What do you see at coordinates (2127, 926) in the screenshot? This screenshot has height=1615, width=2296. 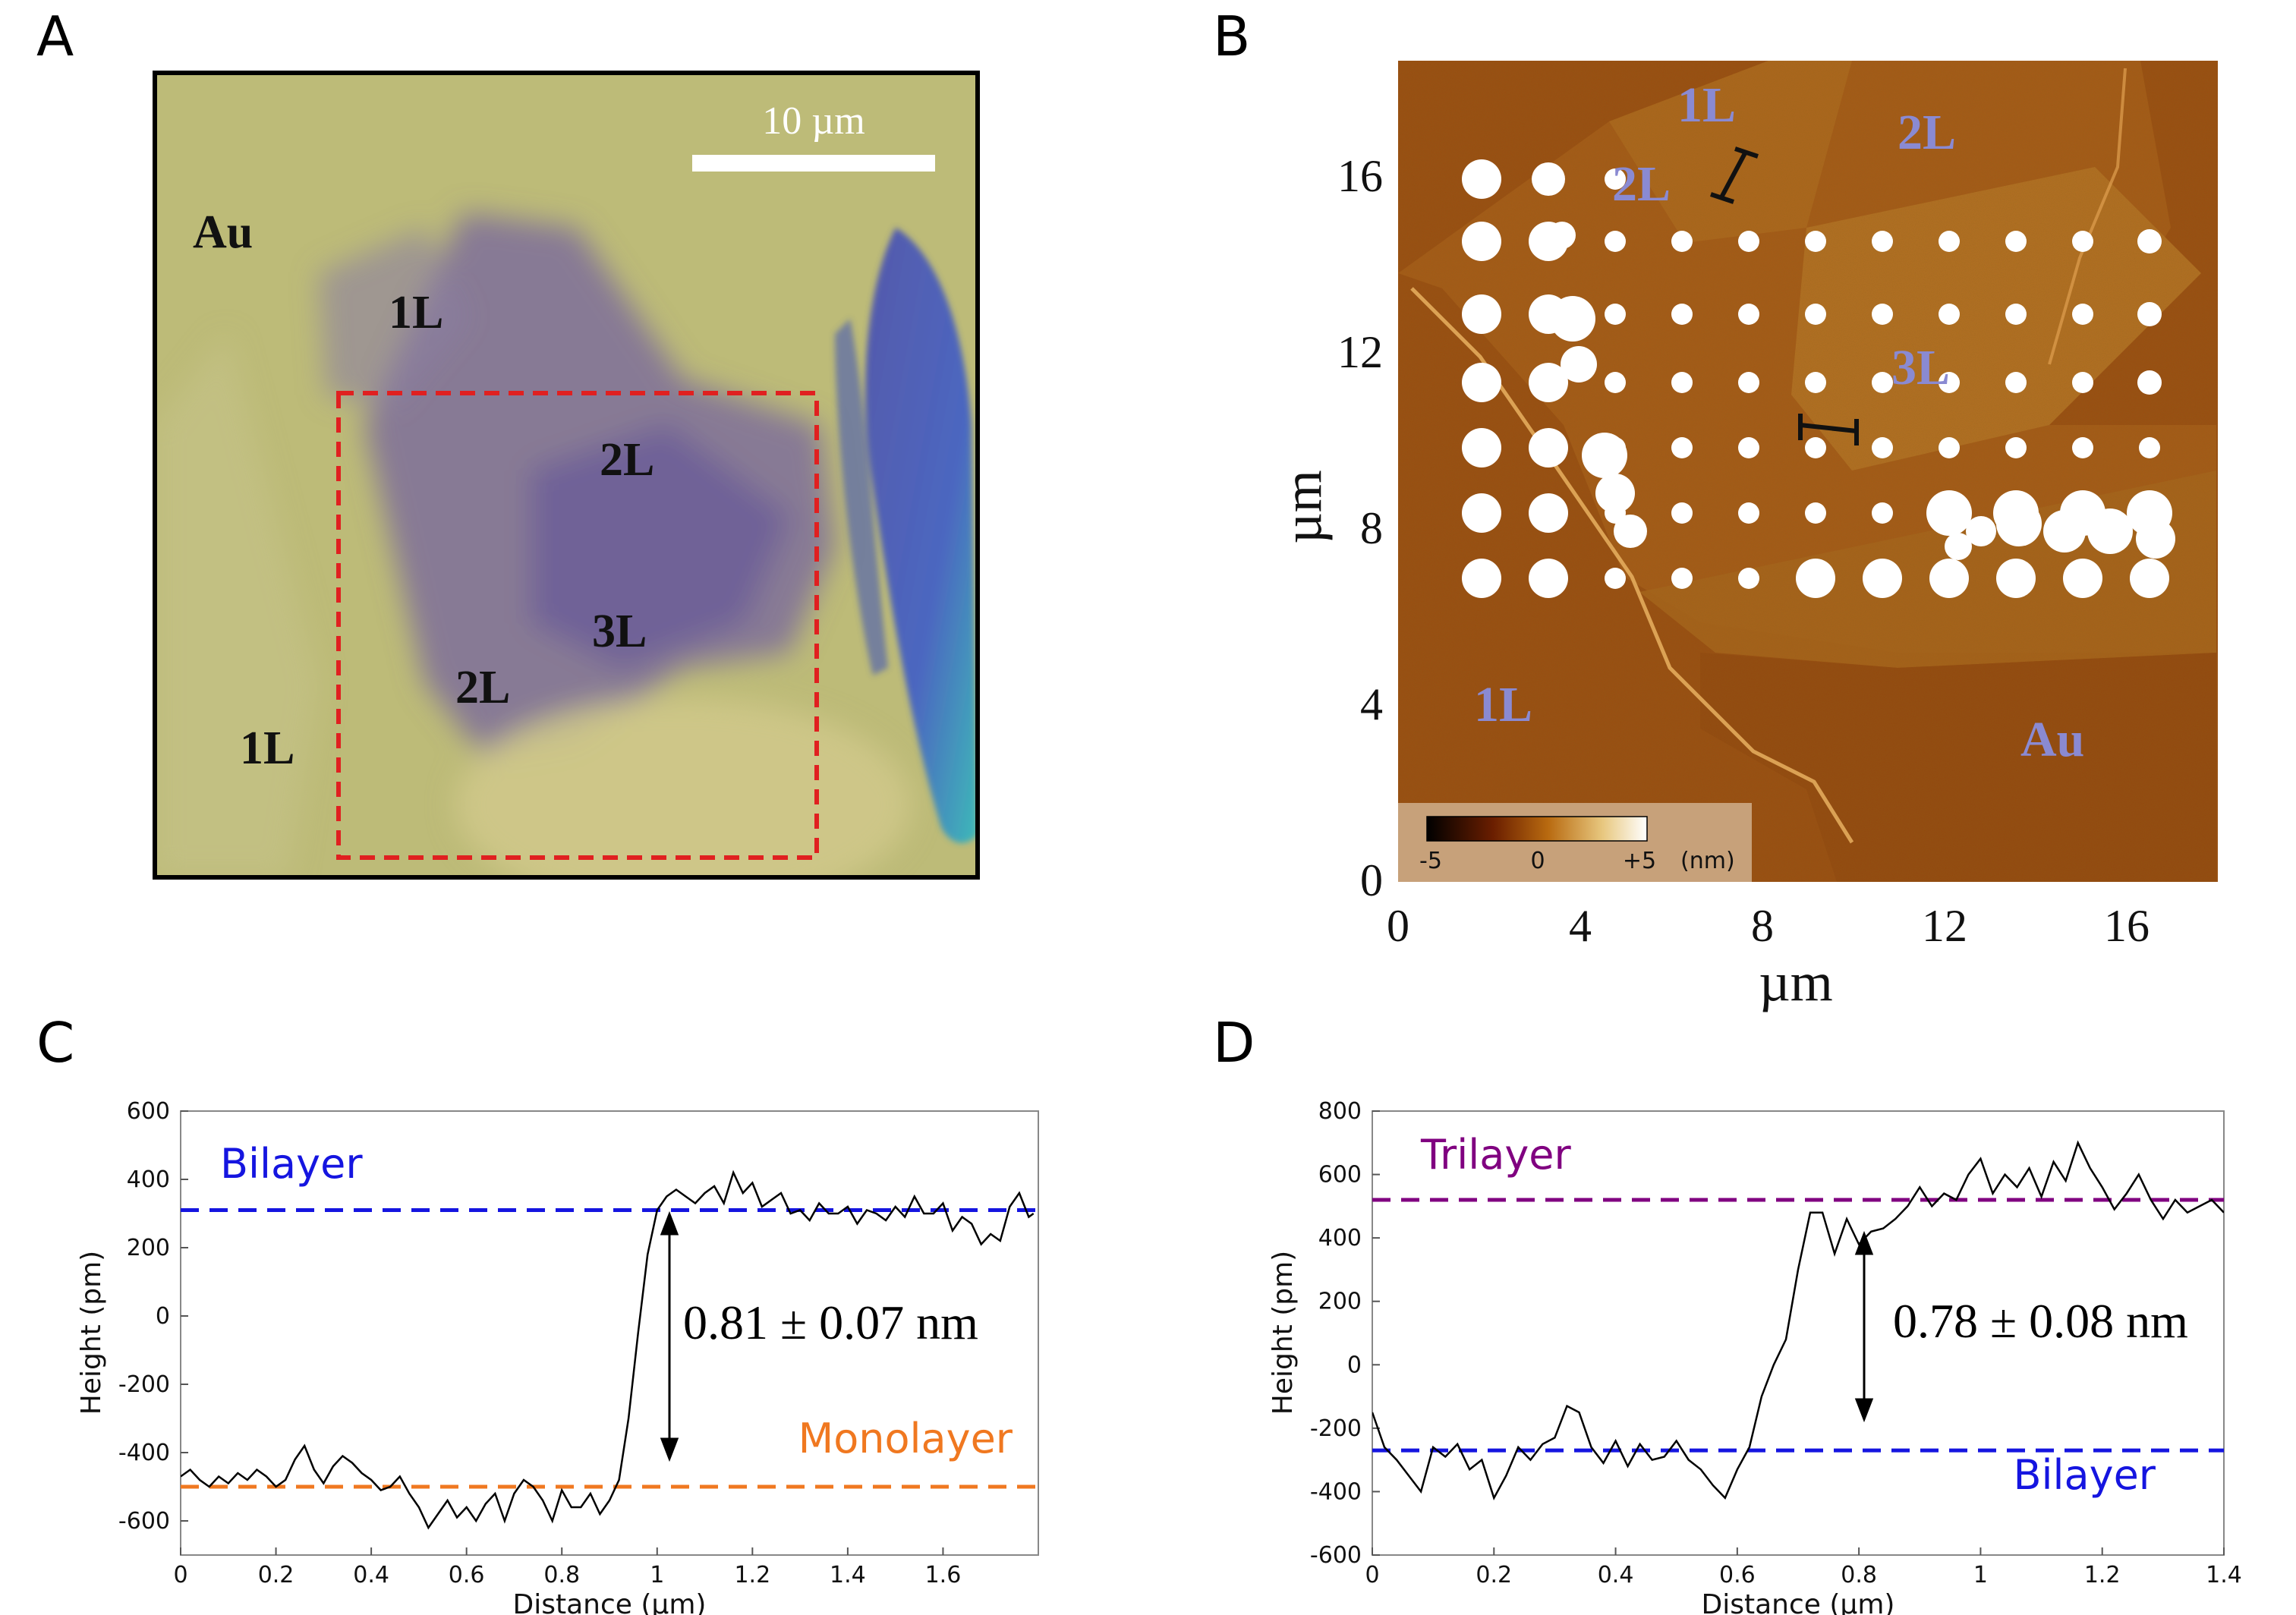 I see `afm-xtick: 16` at bounding box center [2127, 926].